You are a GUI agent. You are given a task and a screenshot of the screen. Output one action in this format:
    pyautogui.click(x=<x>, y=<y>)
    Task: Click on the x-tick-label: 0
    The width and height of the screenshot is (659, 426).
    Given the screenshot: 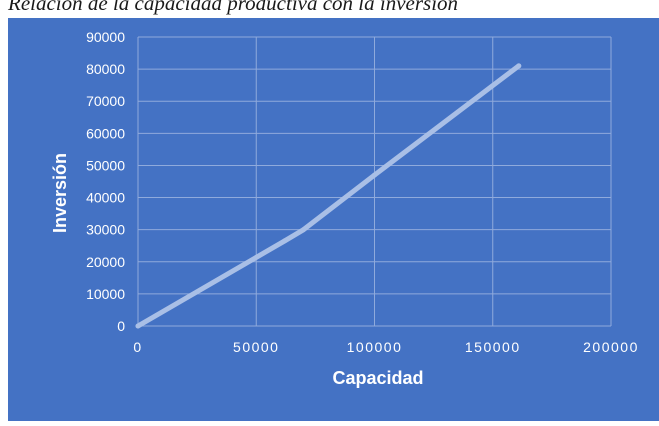 What is the action you would take?
    pyautogui.click(x=137, y=347)
    